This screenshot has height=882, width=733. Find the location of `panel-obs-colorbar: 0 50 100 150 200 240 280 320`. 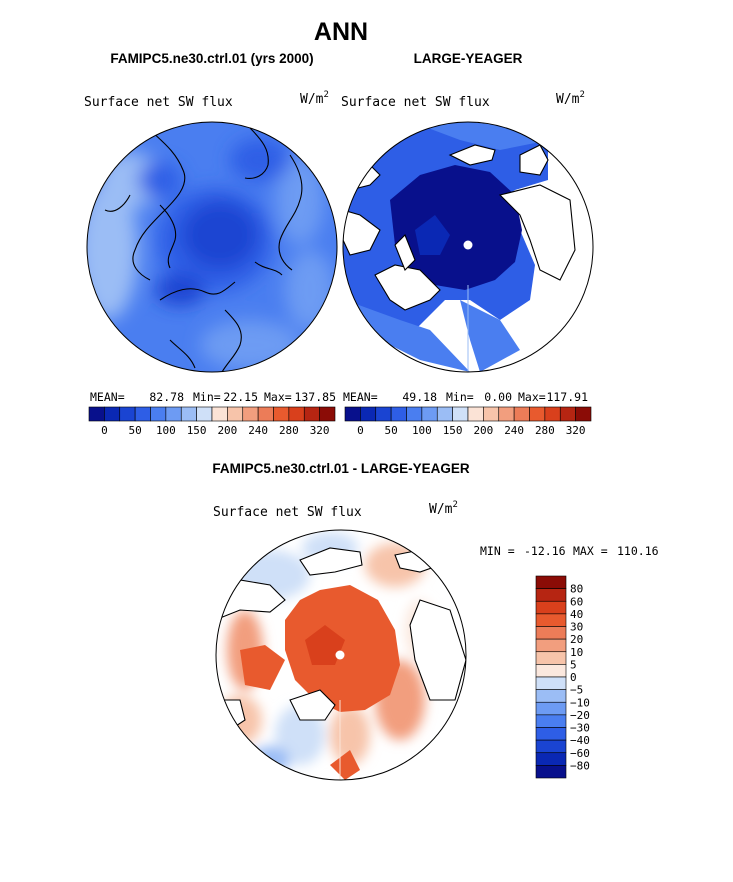

panel-obs-colorbar: 0 50 100 150 200 240 280 320 is located at coordinates (468, 421).